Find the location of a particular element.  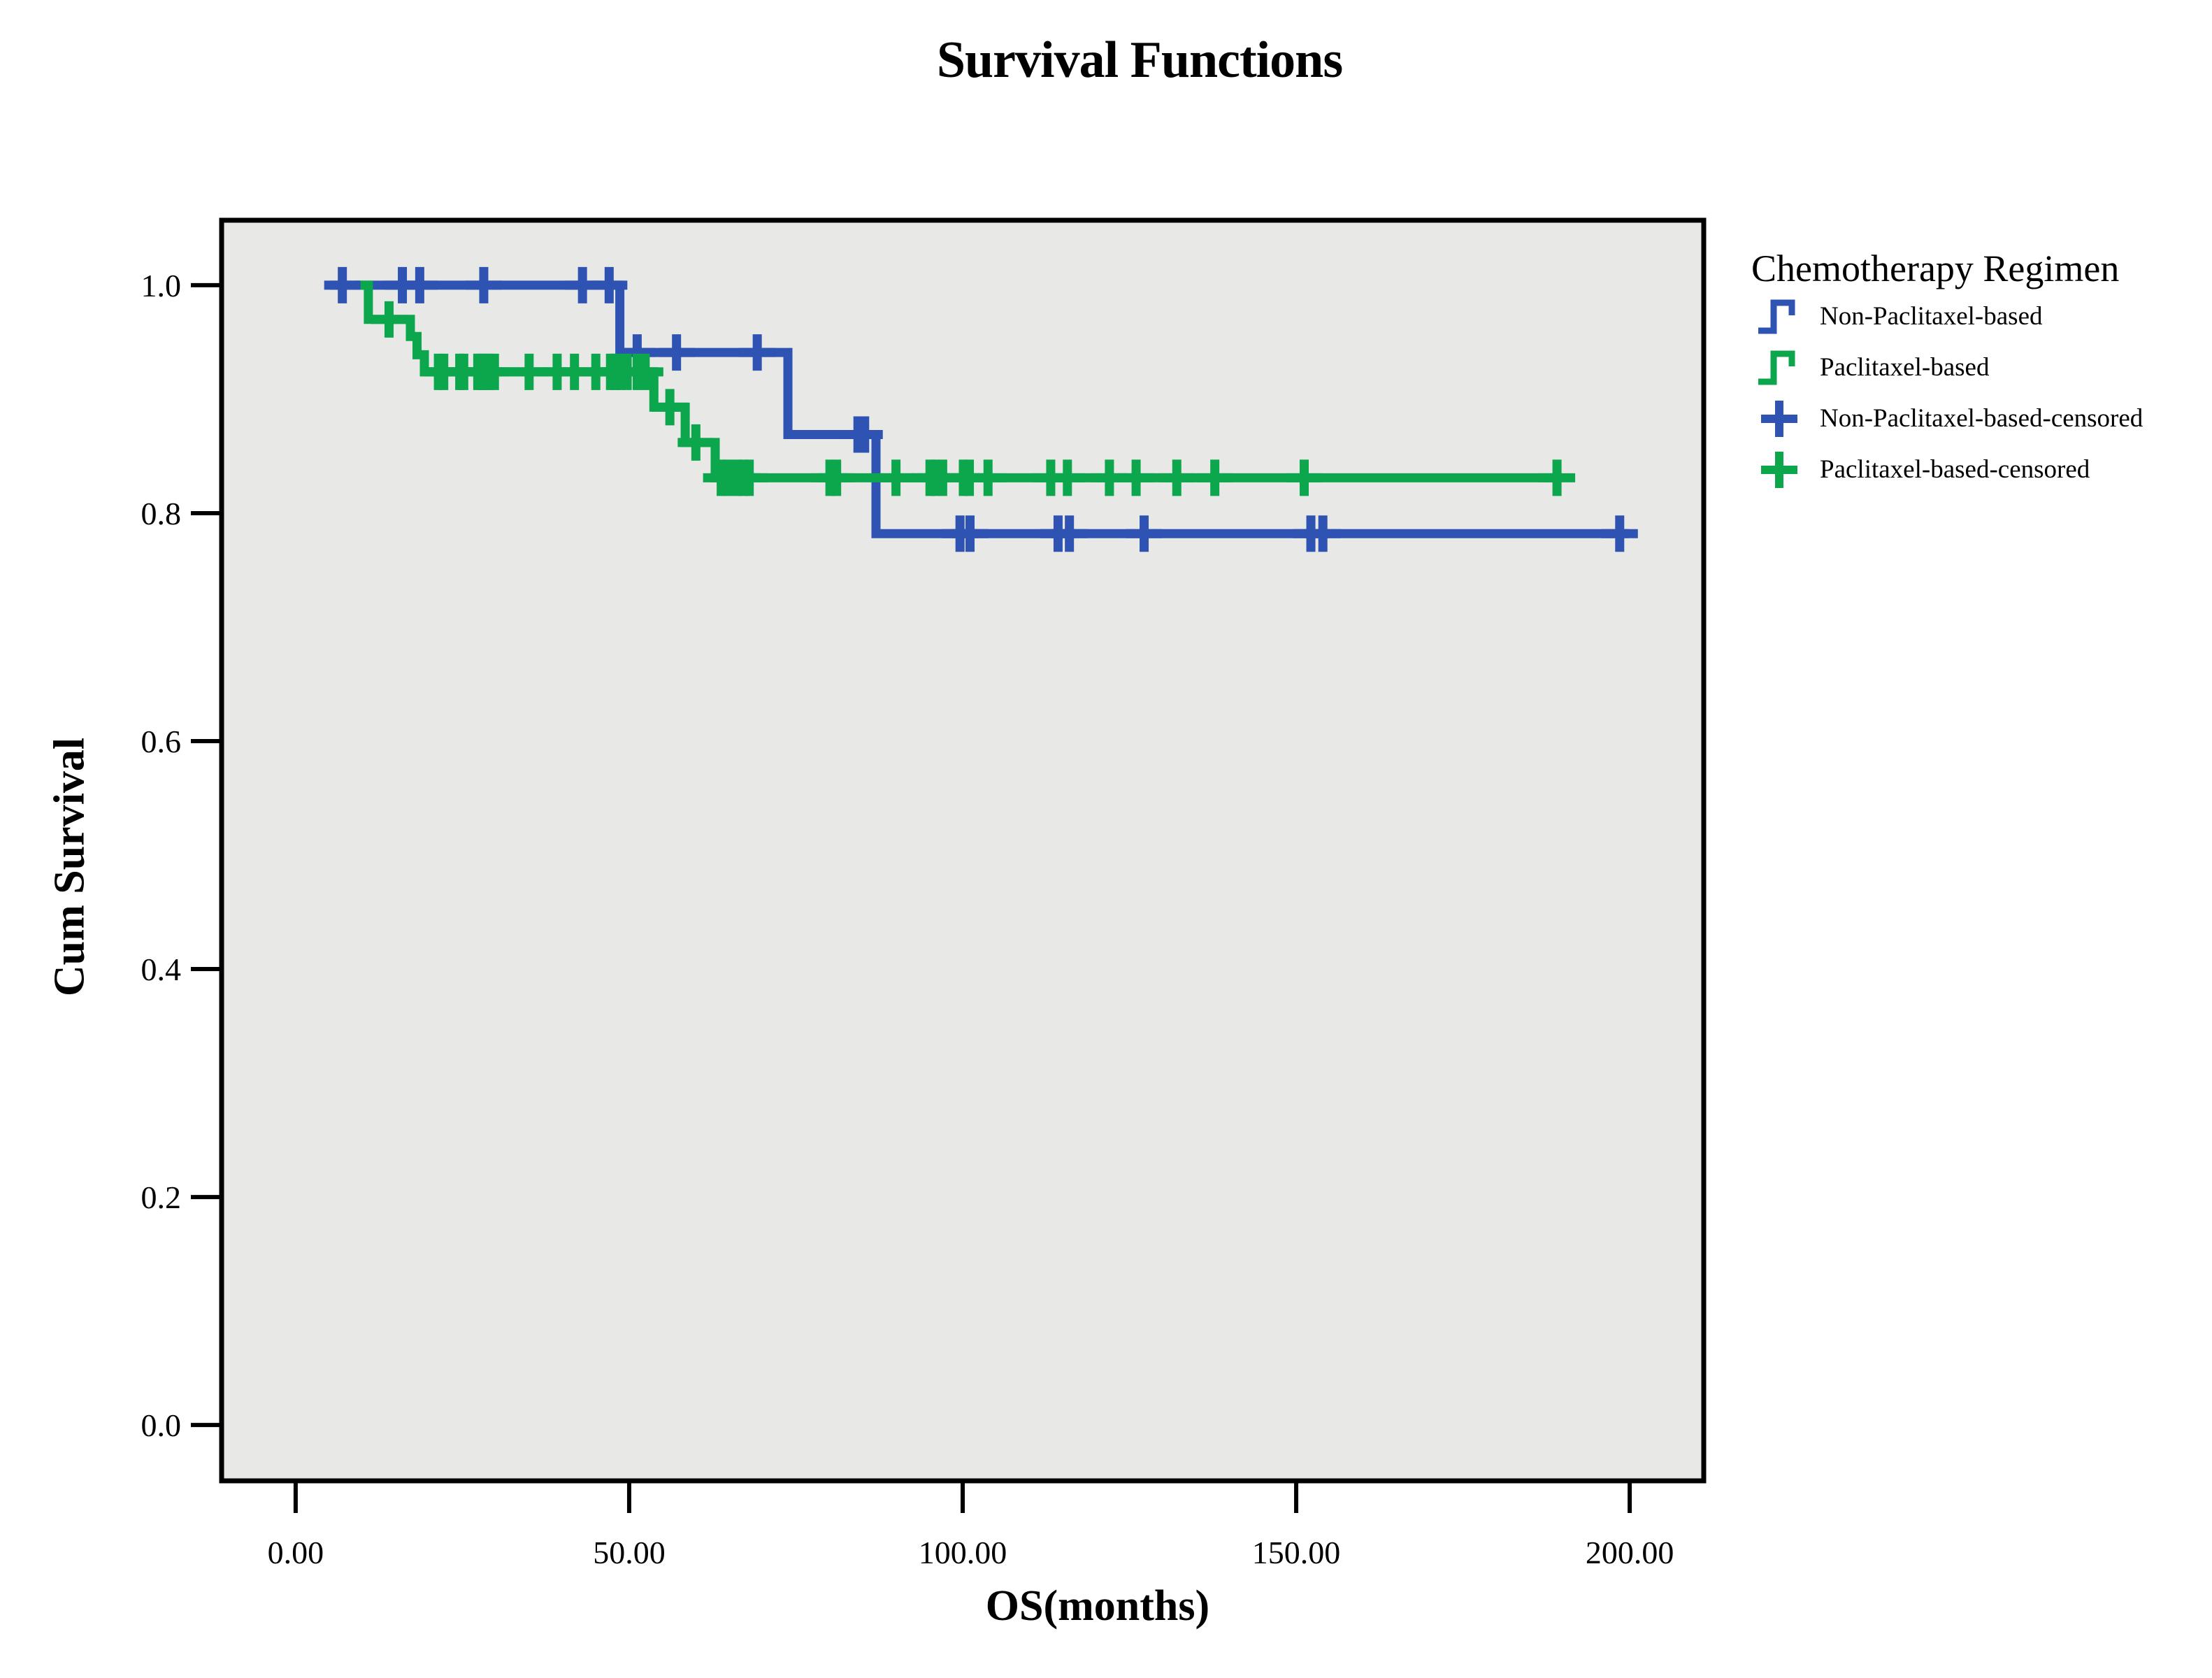

chart-title: Survival Functions is located at coordinates (1139, 60).